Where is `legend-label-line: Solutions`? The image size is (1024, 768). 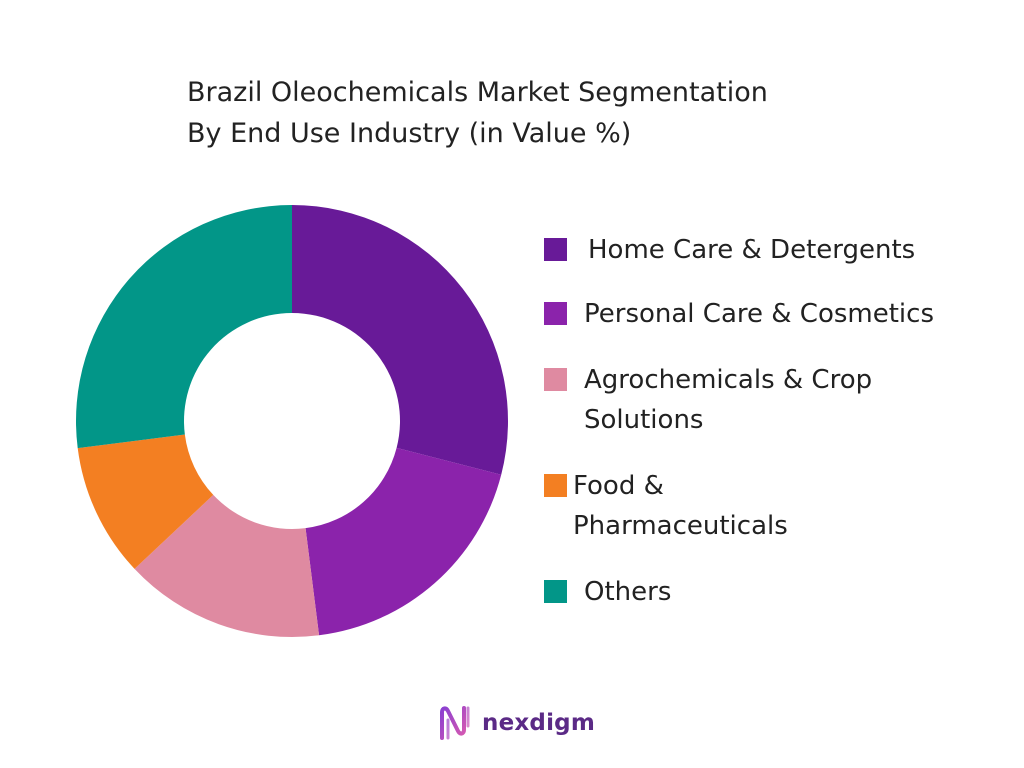
legend-label-line: Solutions is located at coordinates (644, 420).